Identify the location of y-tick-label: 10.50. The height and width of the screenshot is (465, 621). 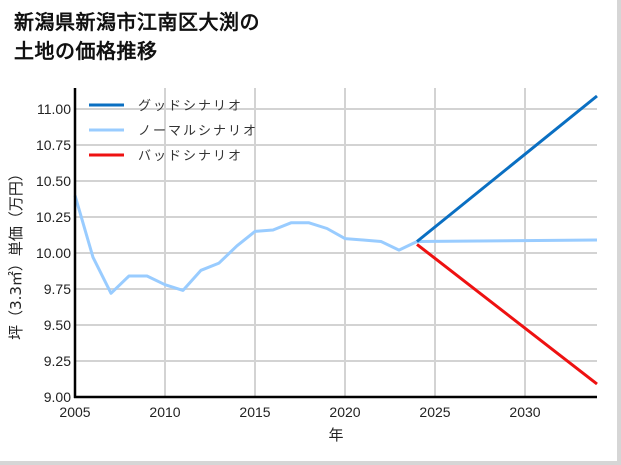
(53, 181).